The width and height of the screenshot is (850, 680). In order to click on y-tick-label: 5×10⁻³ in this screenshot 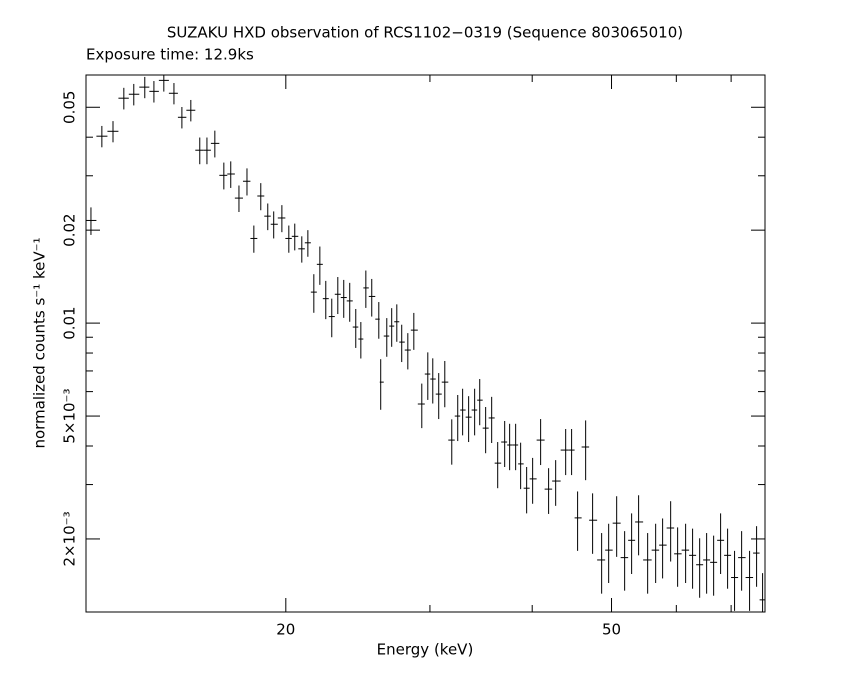, I will do `click(70, 415)`.